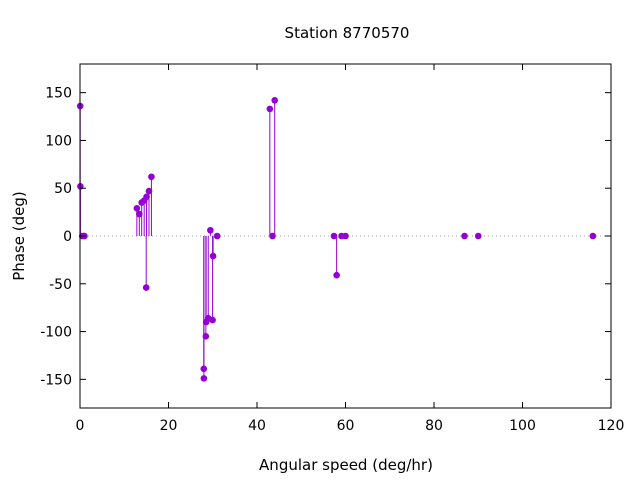 The height and width of the screenshot is (480, 640). What do you see at coordinates (58, 141) in the screenshot?
I see `y-tick-label: 100` at bounding box center [58, 141].